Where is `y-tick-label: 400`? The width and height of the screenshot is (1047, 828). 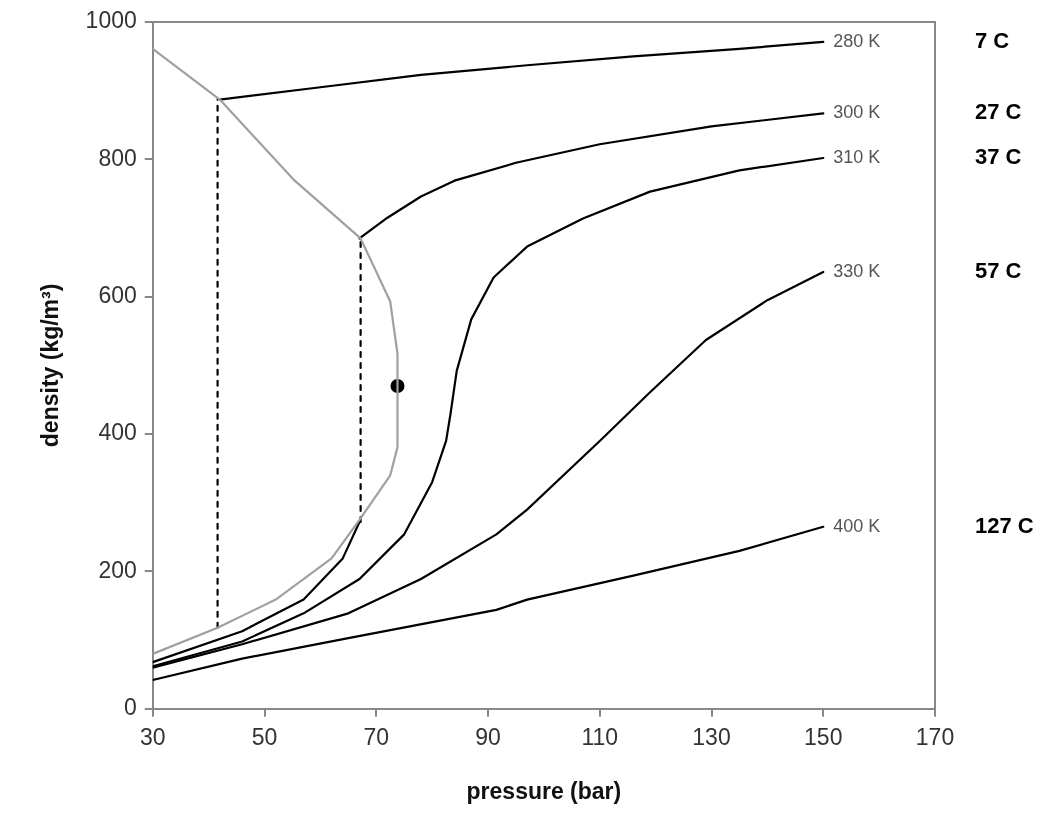 y-tick-label: 400 is located at coordinates (117, 432).